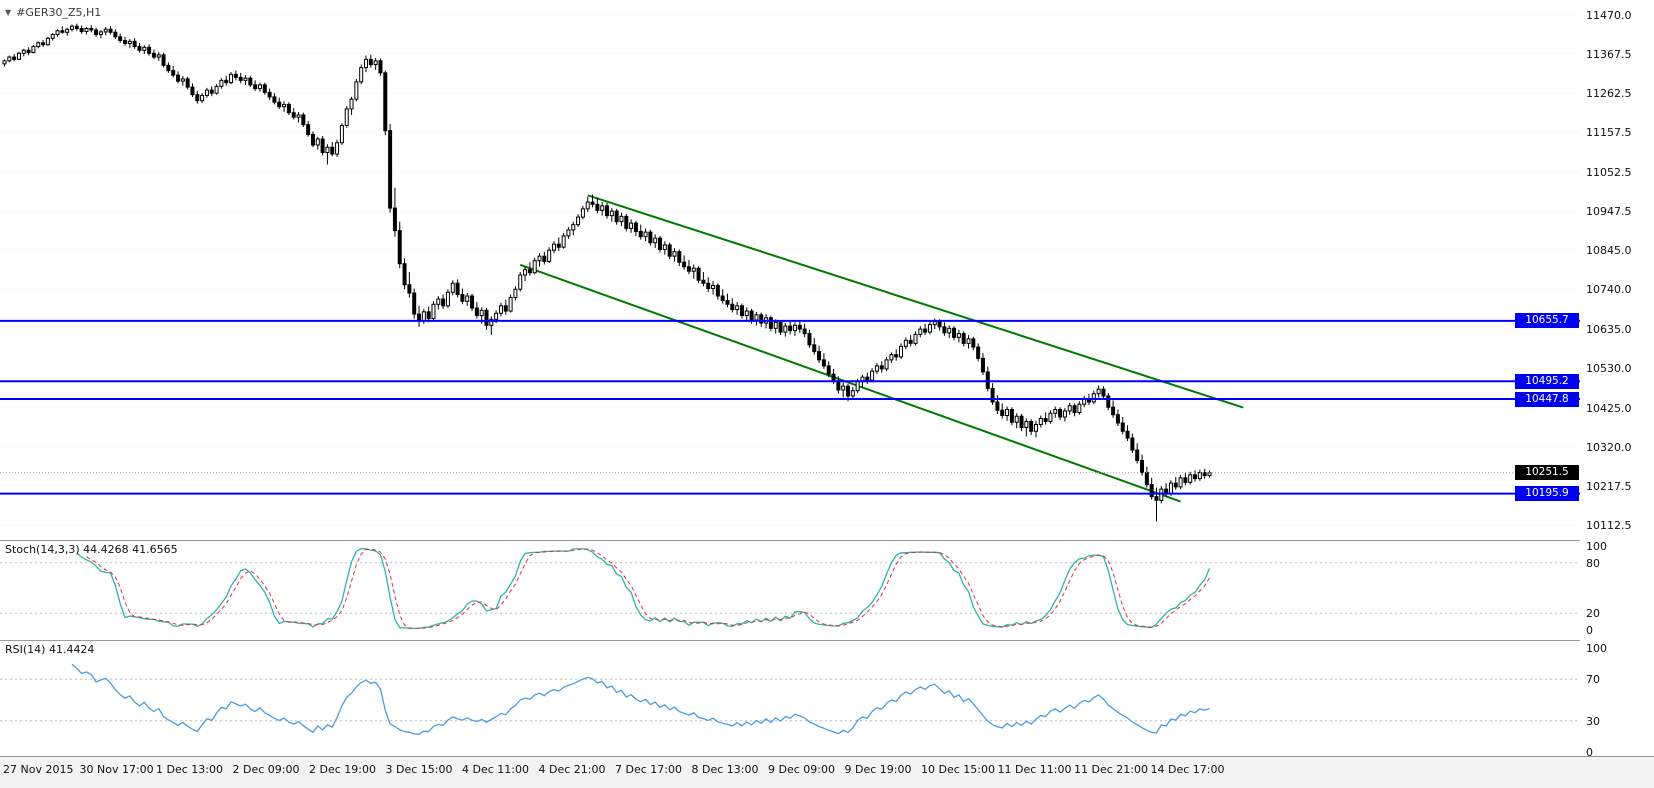 The width and height of the screenshot is (1654, 788). Describe the element at coordinates (1609, 329) in the screenshot. I see `price-tick-label: 10635.0` at that location.